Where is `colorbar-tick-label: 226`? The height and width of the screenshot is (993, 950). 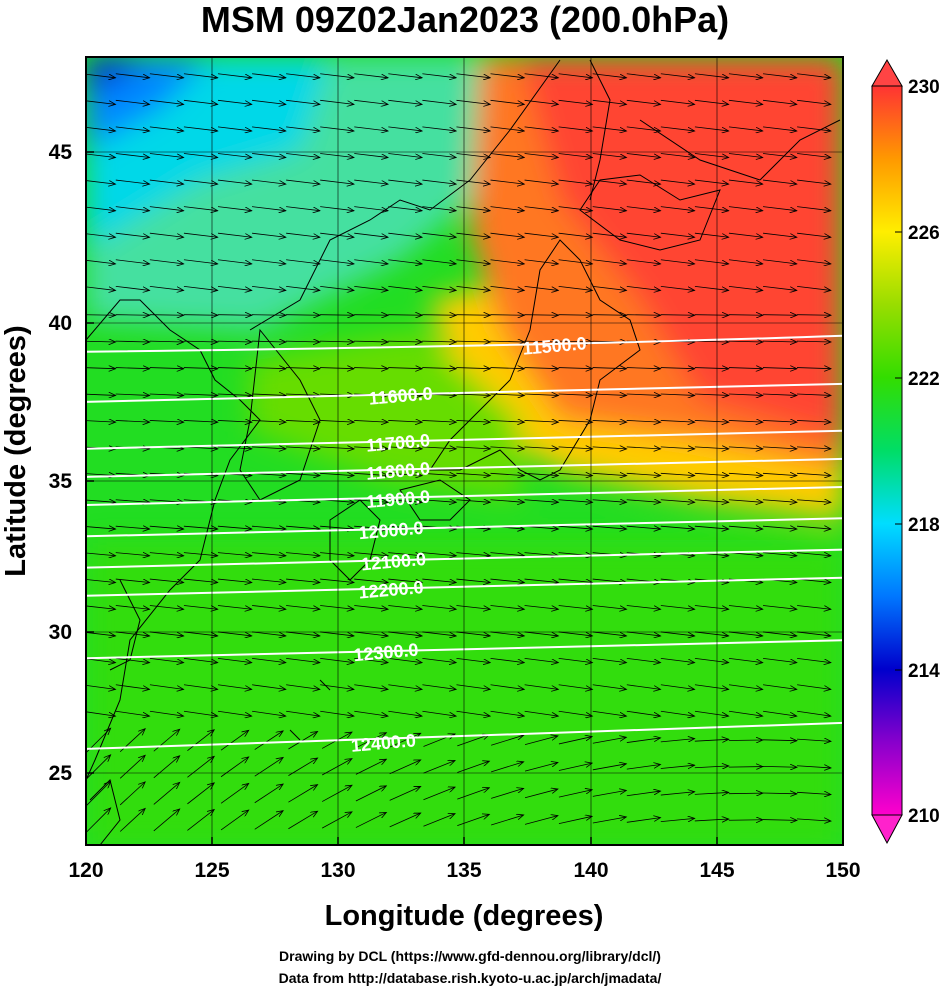
colorbar-tick-label: 226 is located at coordinates (924, 233).